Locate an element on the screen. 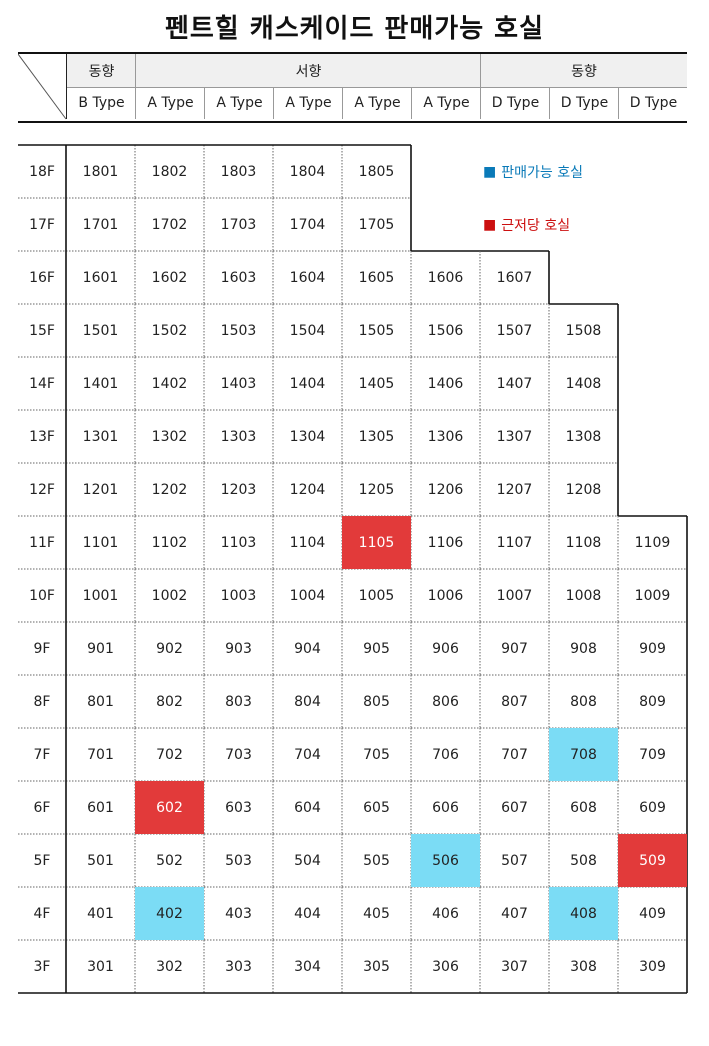 Image resolution: width=709 pixels, height=1046 pixels. unit-cell: 301 is located at coordinates (100, 966).